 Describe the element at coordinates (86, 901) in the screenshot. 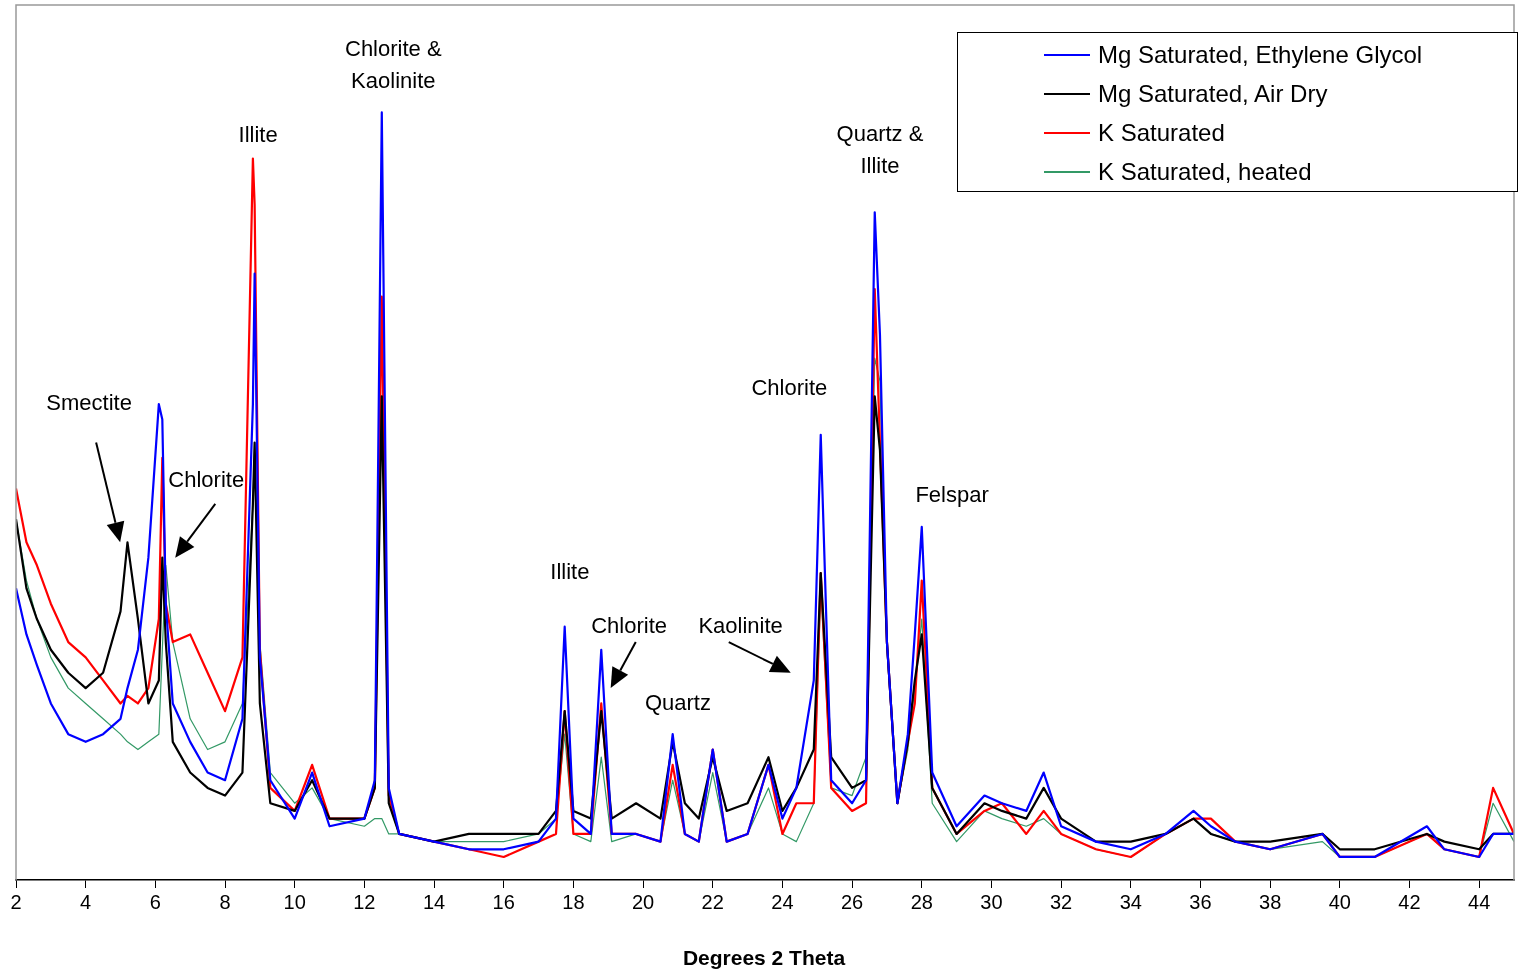

I see `x-tick-label: 4` at that location.